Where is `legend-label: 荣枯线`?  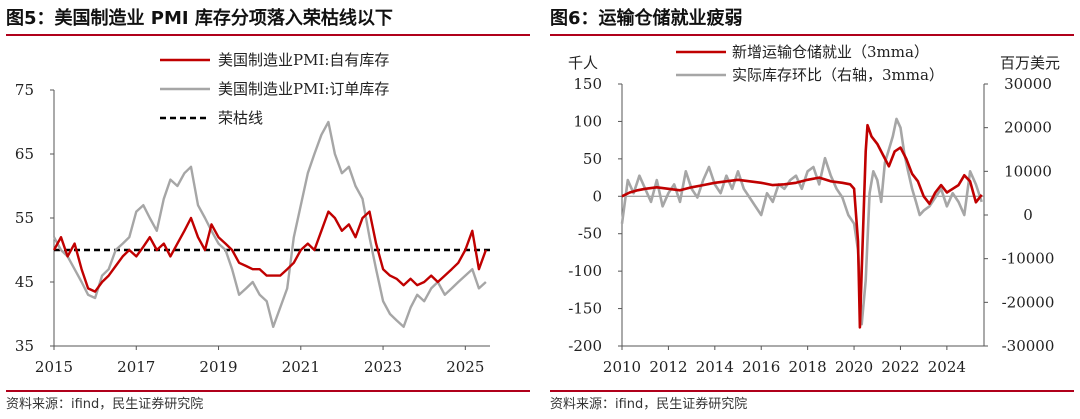 legend-label: 荣枯线 is located at coordinates (240, 118).